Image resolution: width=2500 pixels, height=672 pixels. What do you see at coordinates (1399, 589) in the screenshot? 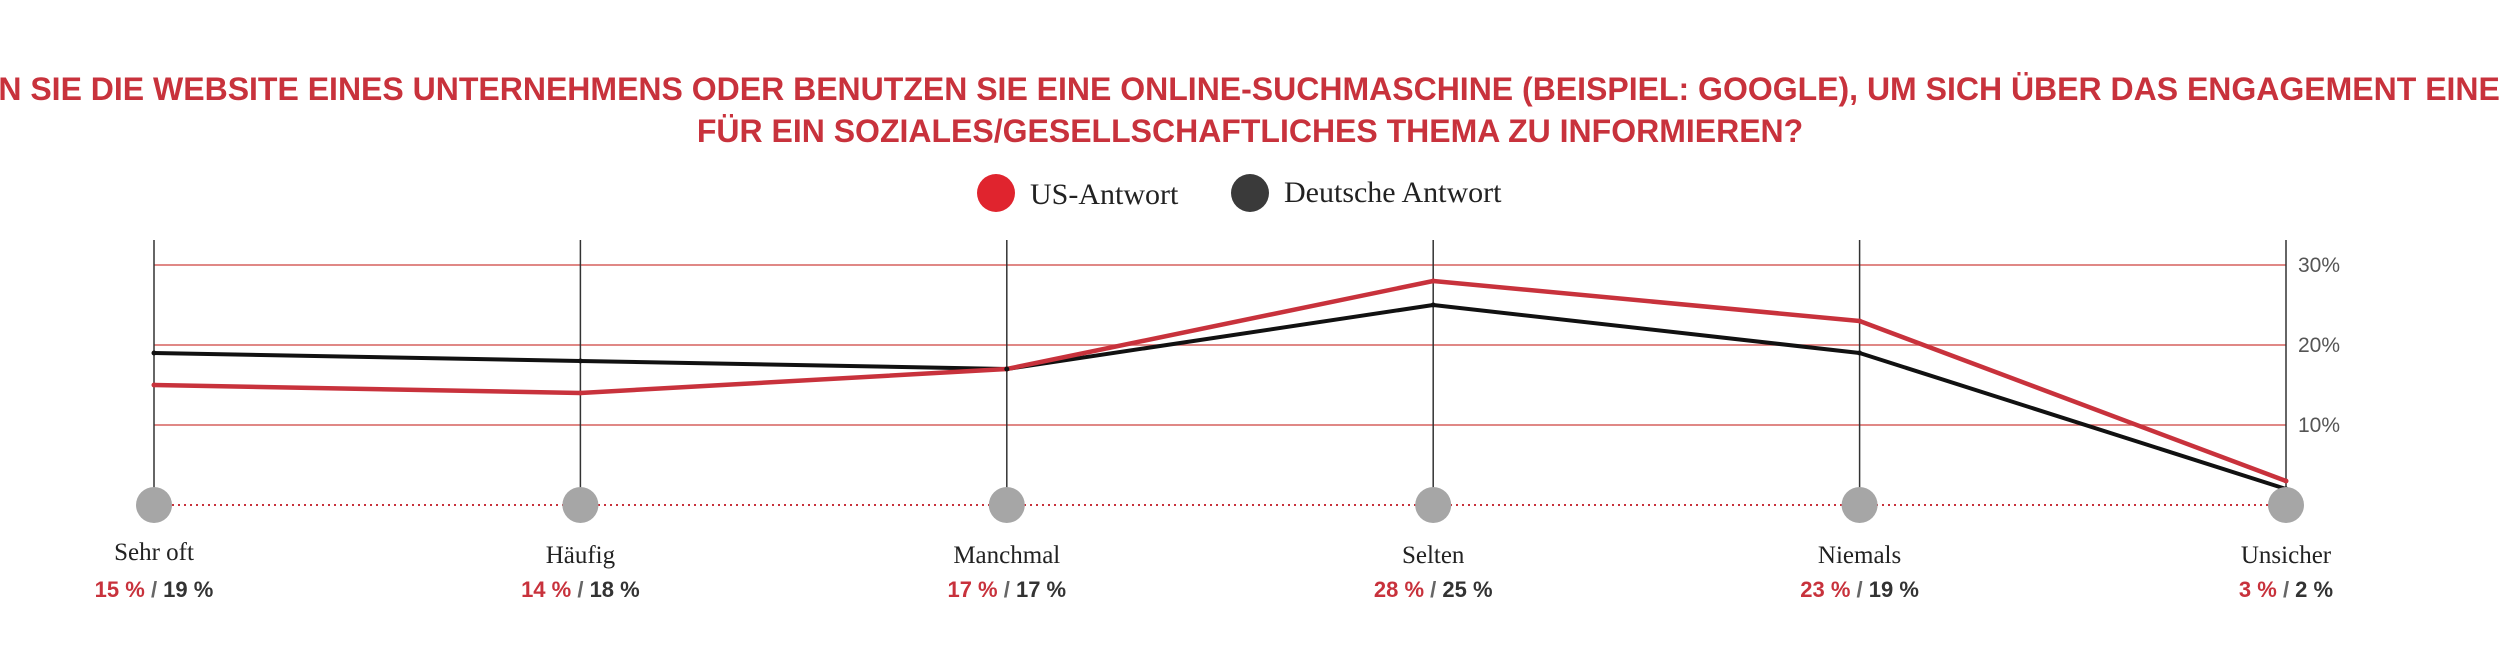
I see `value-label-us: 28 %` at bounding box center [1399, 589].